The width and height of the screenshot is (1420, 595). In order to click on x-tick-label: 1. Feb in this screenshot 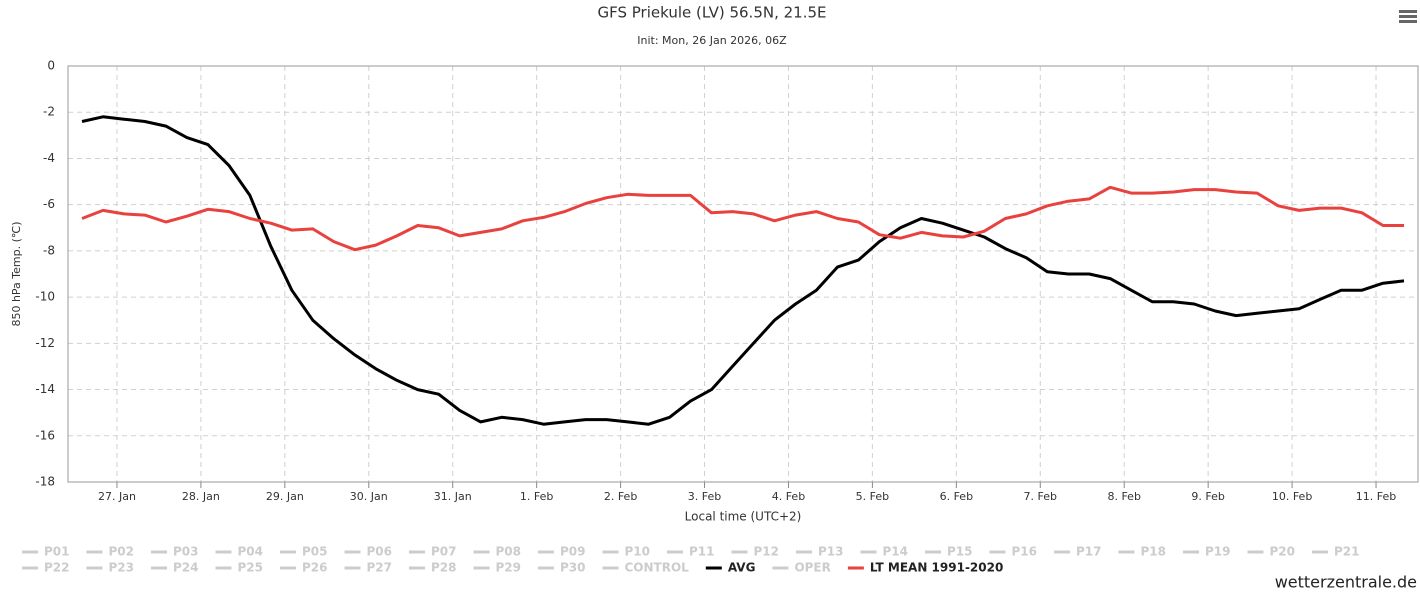, I will do `click(536, 496)`.